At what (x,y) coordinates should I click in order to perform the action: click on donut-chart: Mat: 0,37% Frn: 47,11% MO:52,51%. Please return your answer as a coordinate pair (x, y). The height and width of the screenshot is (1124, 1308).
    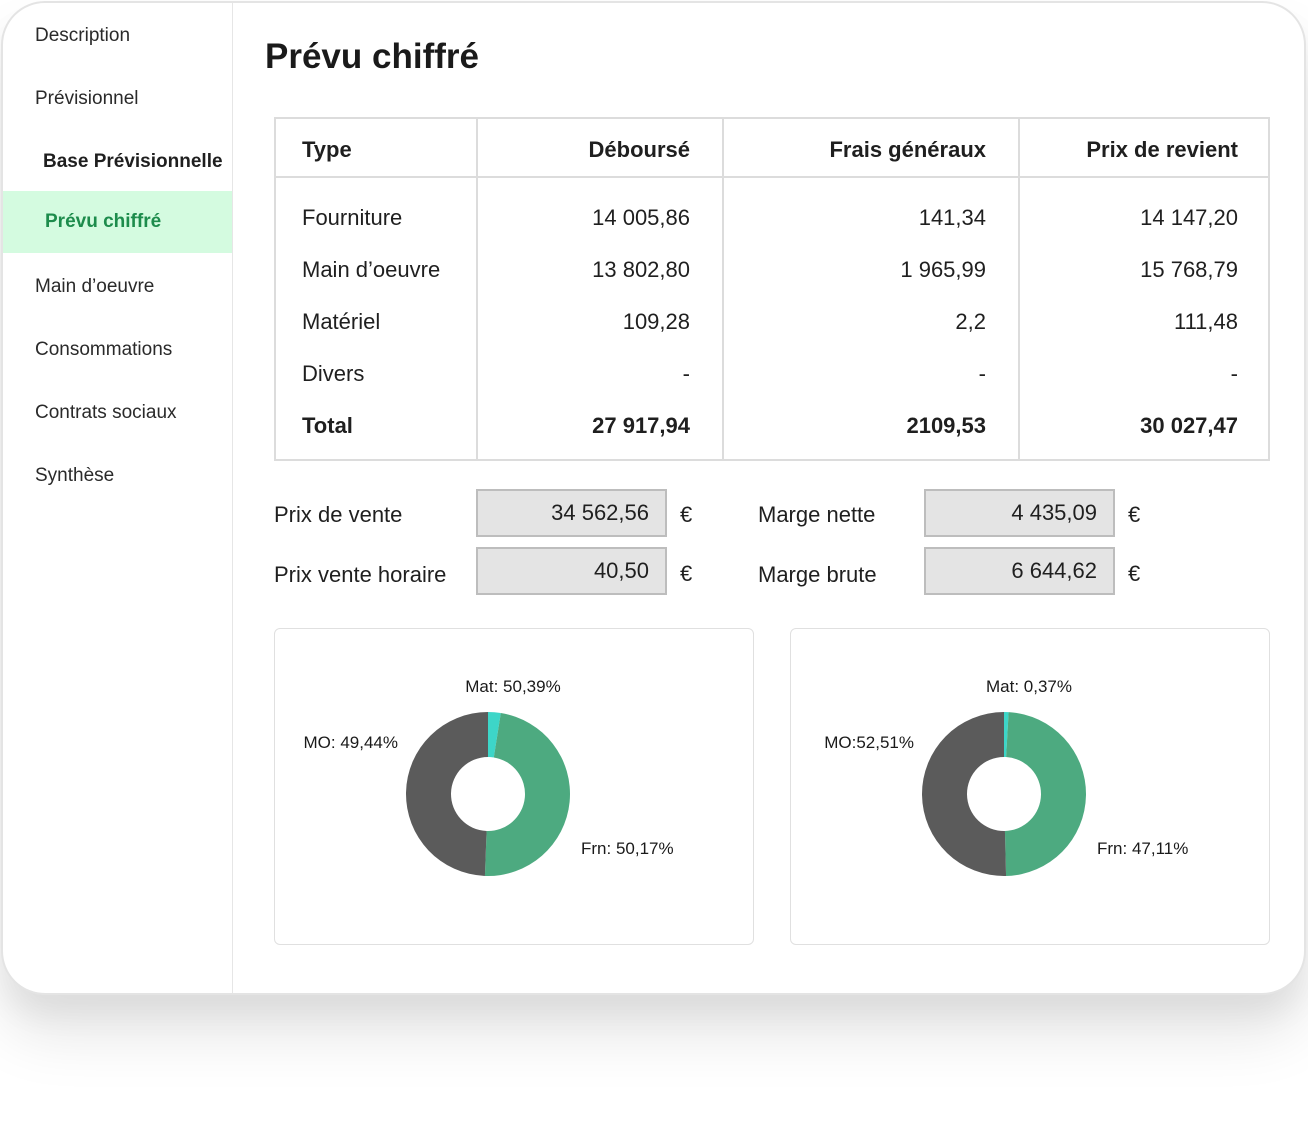
    Looking at the image, I should click on (1006, 776).